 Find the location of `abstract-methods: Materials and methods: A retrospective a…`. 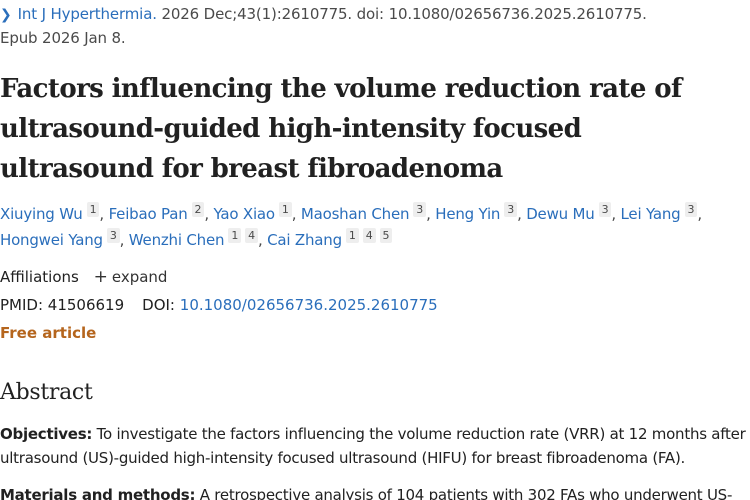

abstract-methods: Materials and methods: A retrospective a… is located at coordinates (375, 491).